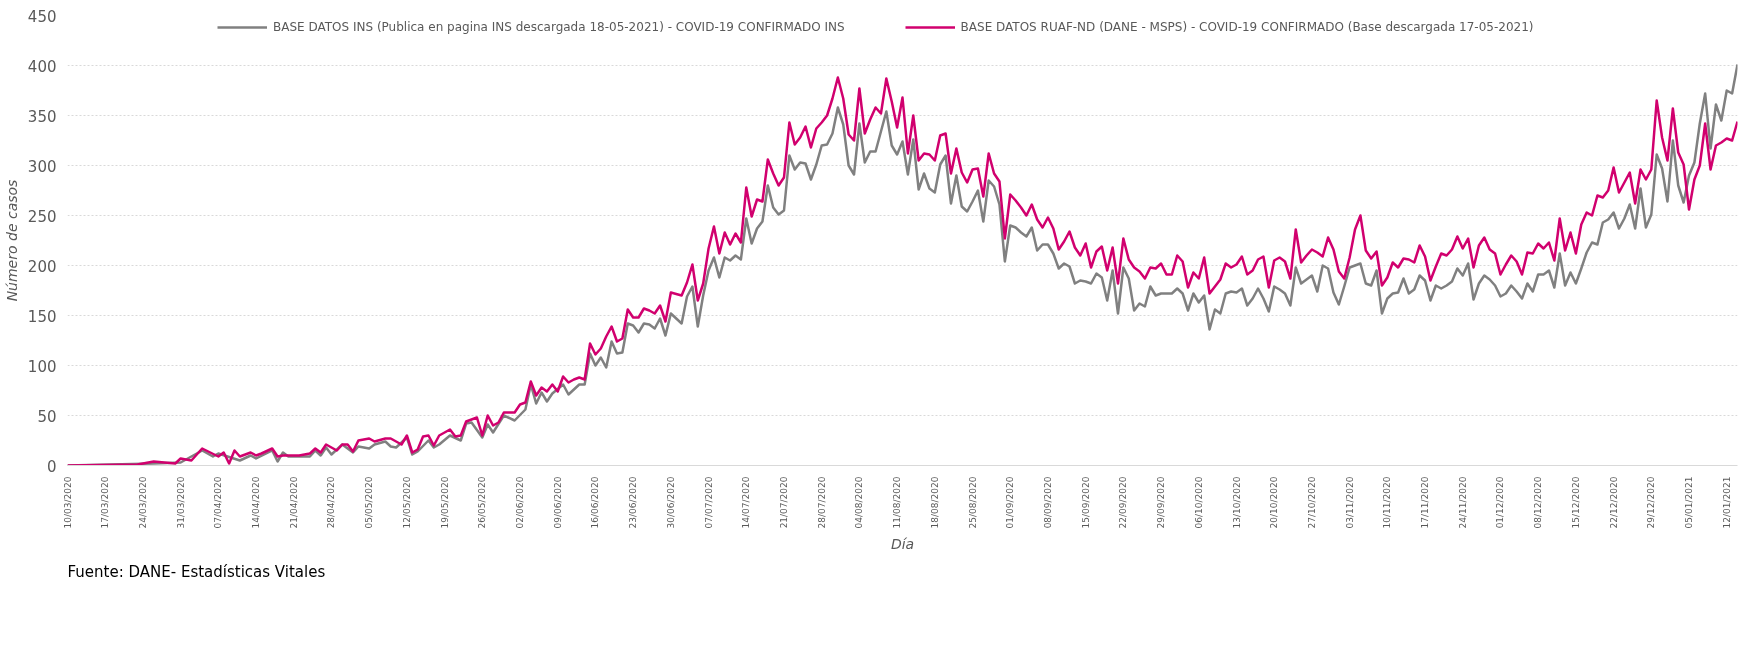 Image resolution: width=1762 pixels, height=661 pixels. I want to click on x-tick-label: 07/07/2020, so click(708, 502).